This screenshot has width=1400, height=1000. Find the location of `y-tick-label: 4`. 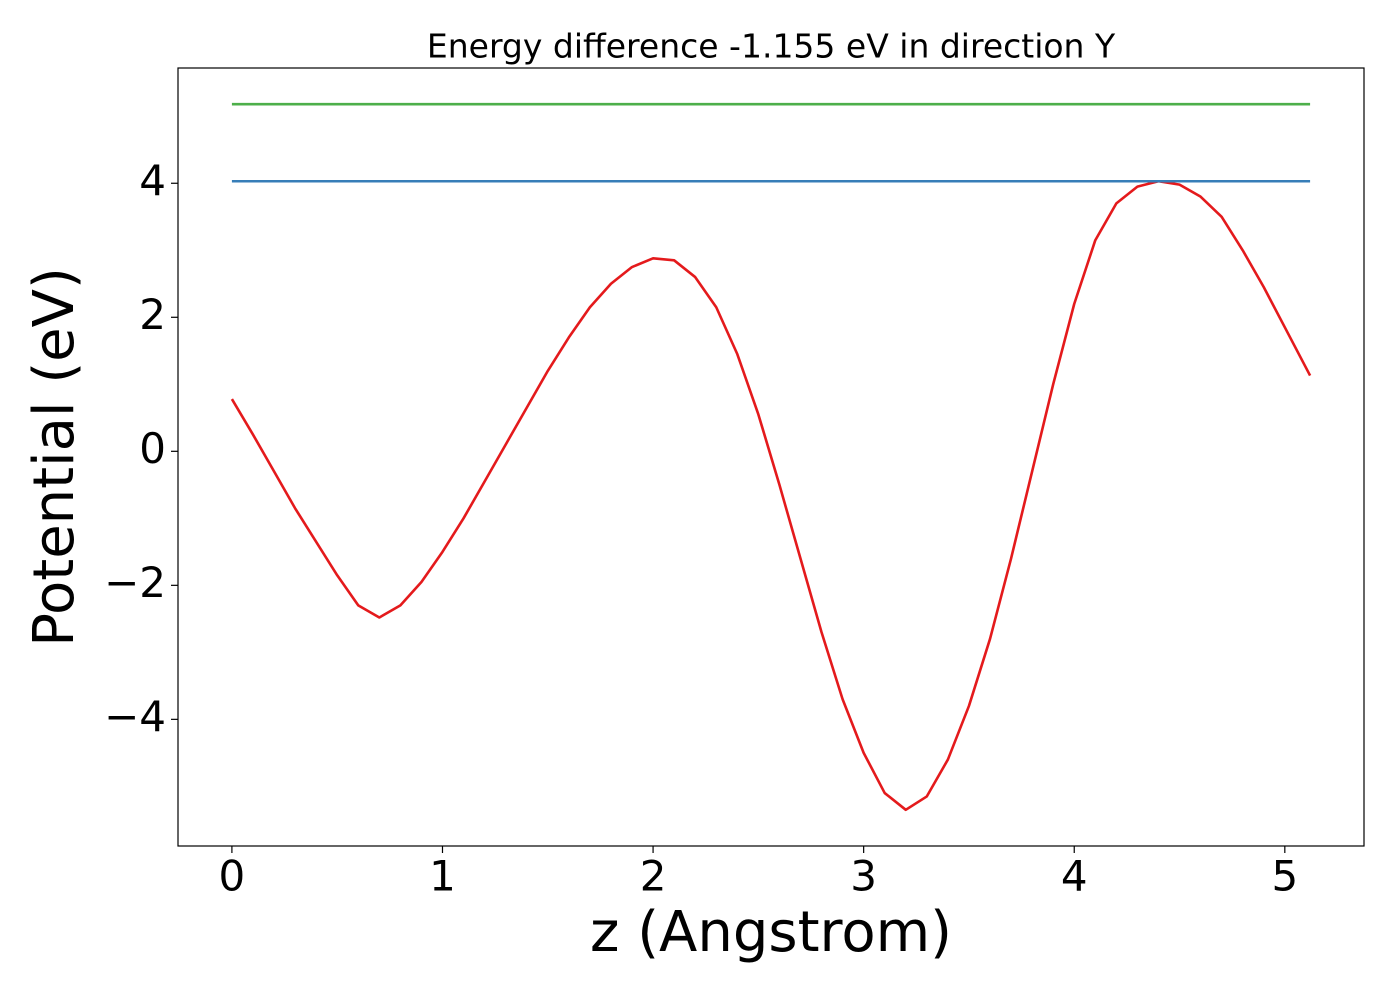

y-tick-label: 4 is located at coordinates (152, 180).